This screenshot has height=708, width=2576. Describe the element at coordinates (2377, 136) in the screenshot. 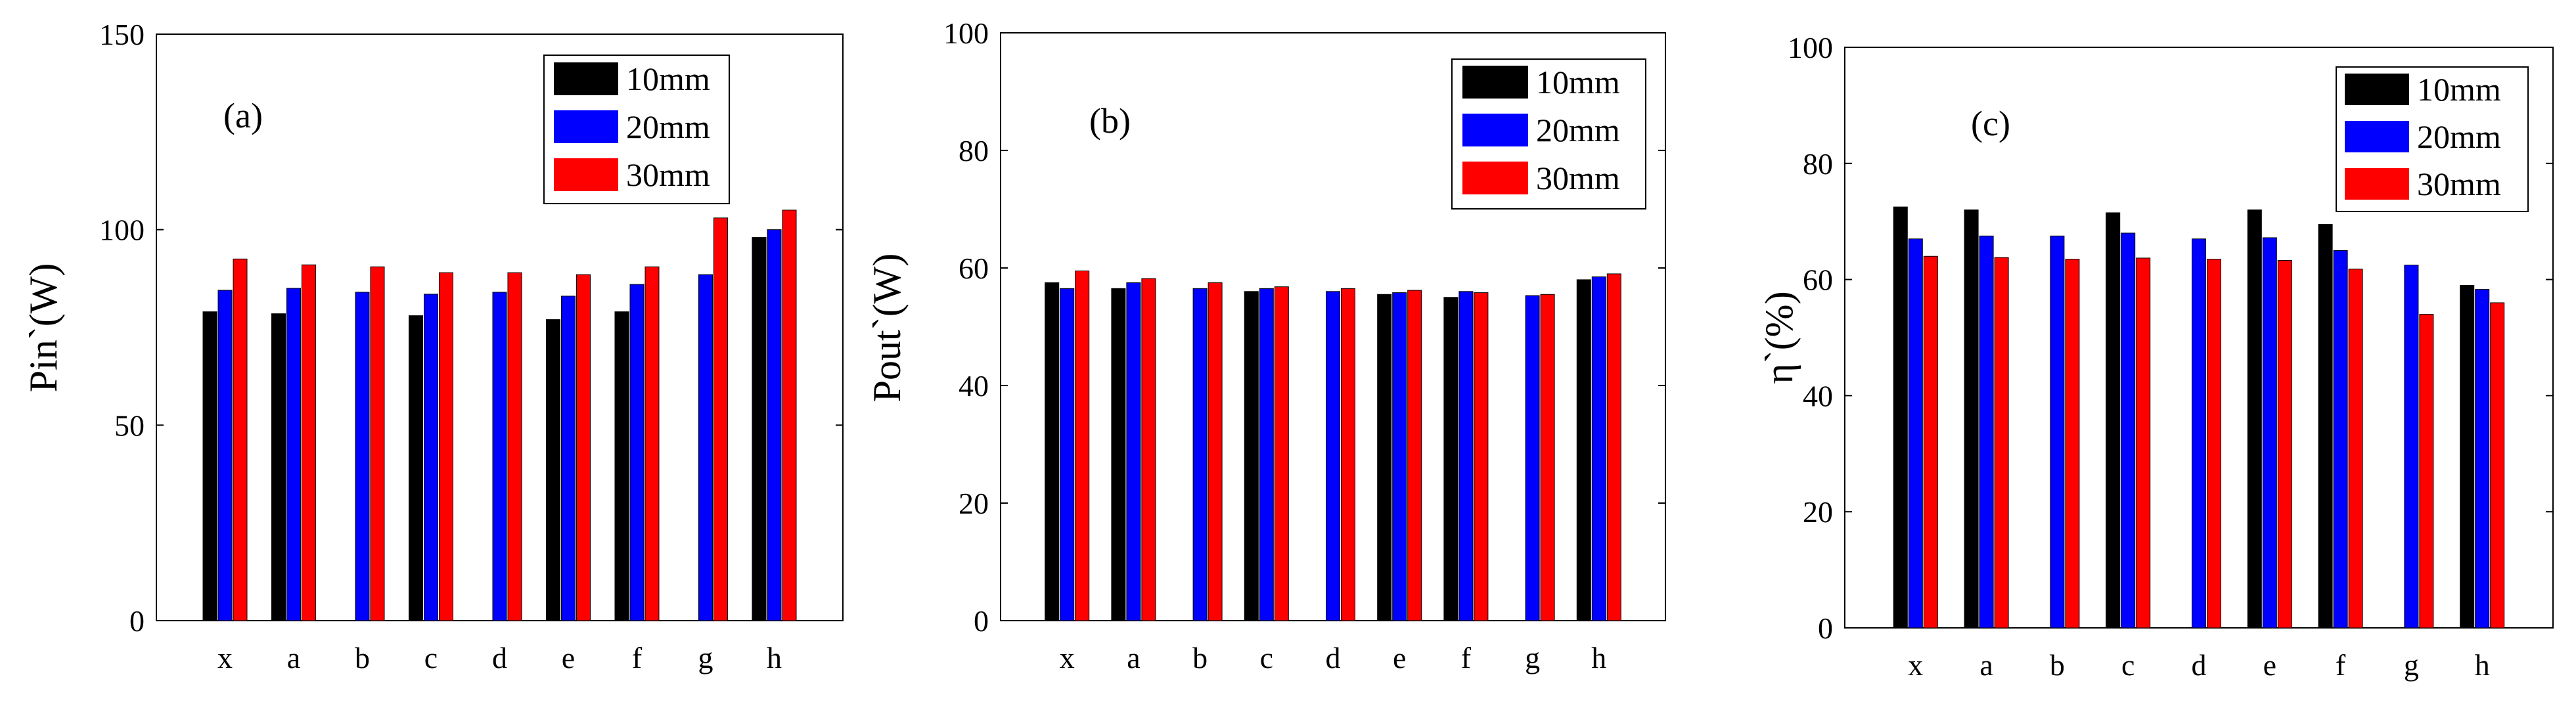

I see `legend-swatch-20mm` at that location.